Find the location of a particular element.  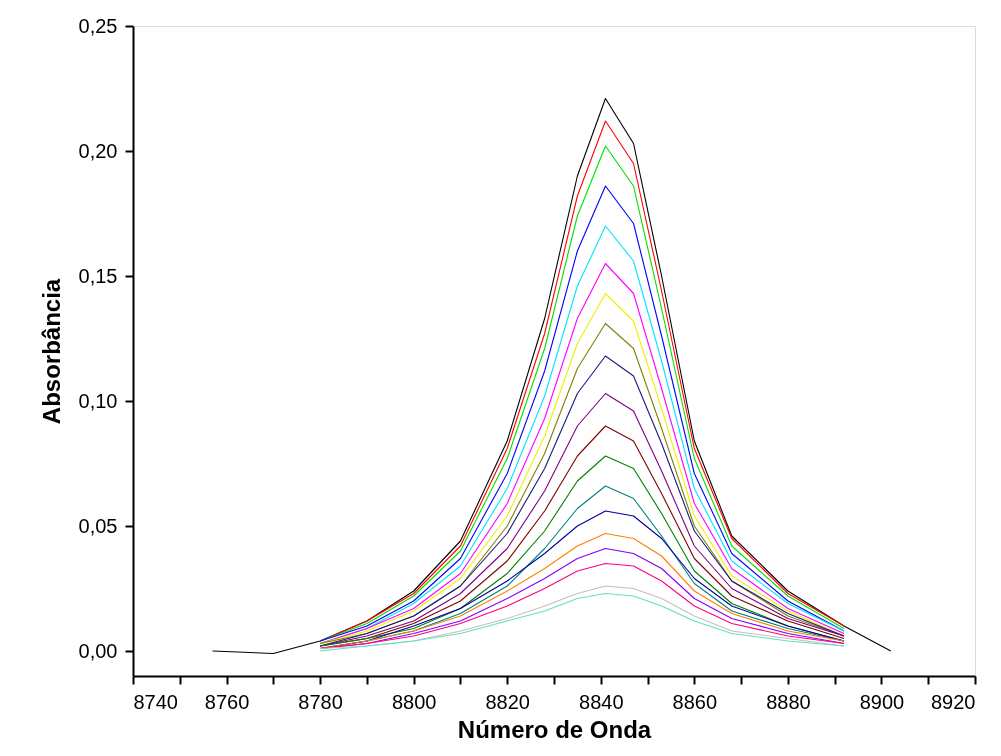

y-tick-label: 0,25 is located at coordinates (98, 25).